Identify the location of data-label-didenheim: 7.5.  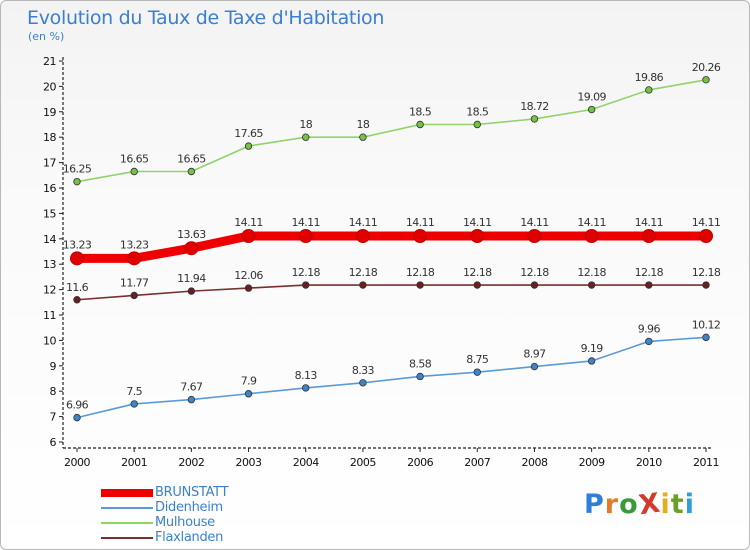
(134, 391).